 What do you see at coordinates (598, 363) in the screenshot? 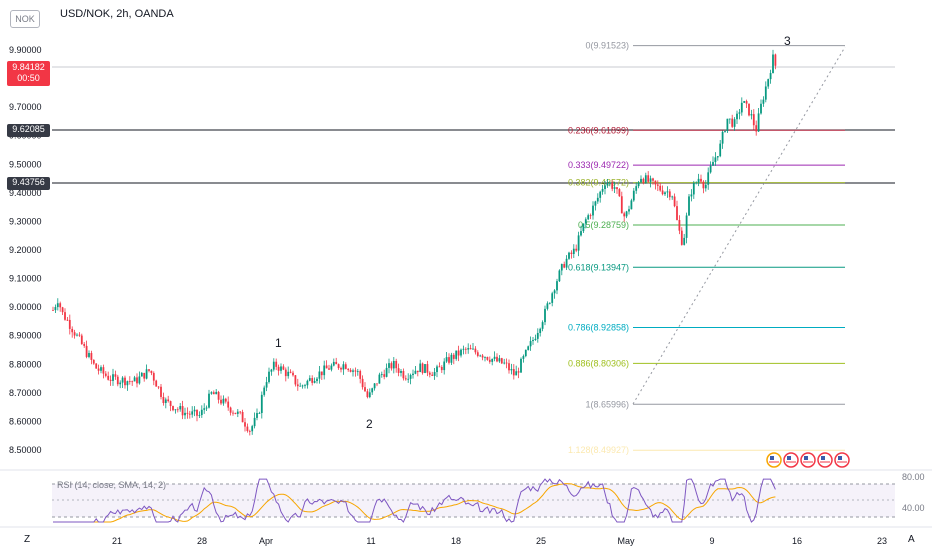
I see `fib-level-label: 0.886(8.80306)` at bounding box center [598, 363].